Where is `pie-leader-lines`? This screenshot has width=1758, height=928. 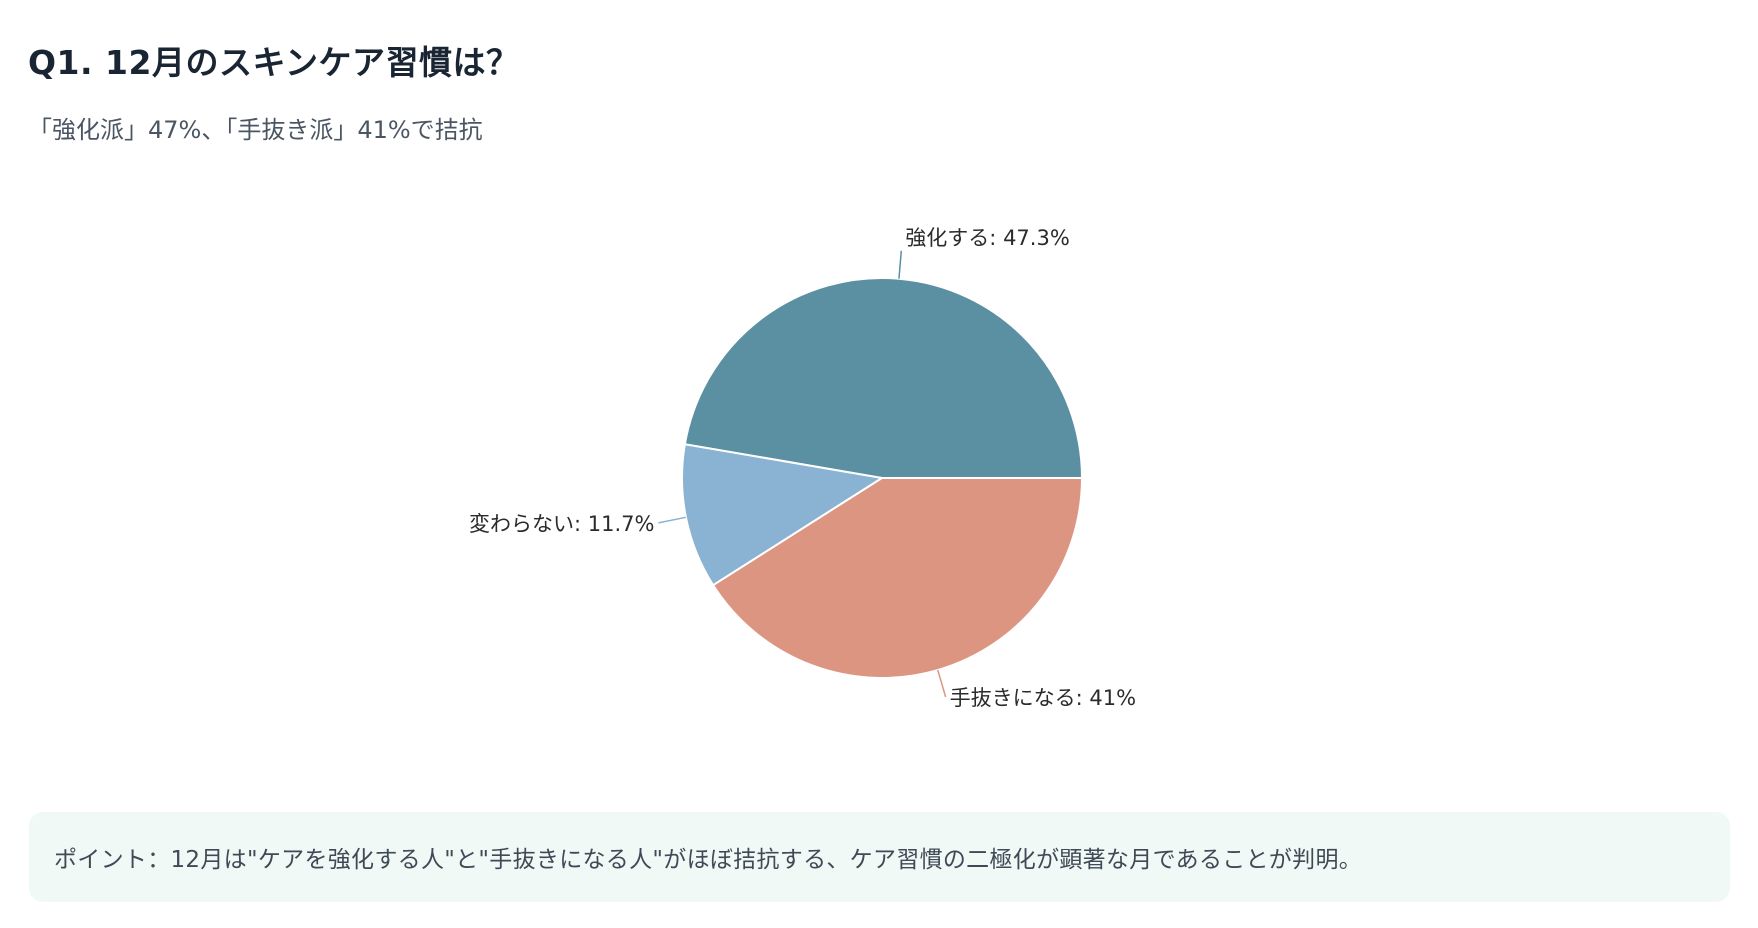
pie-leader-lines is located at coordinates (802, 474).